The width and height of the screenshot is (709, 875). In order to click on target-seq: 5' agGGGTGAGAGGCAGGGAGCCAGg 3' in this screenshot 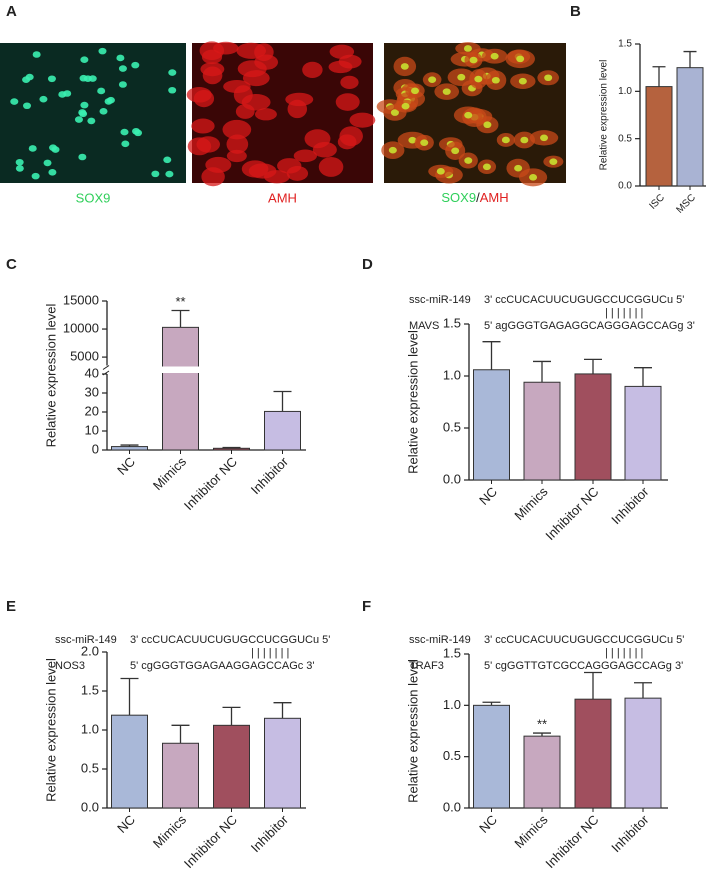, I will do `click(589, 326)`.